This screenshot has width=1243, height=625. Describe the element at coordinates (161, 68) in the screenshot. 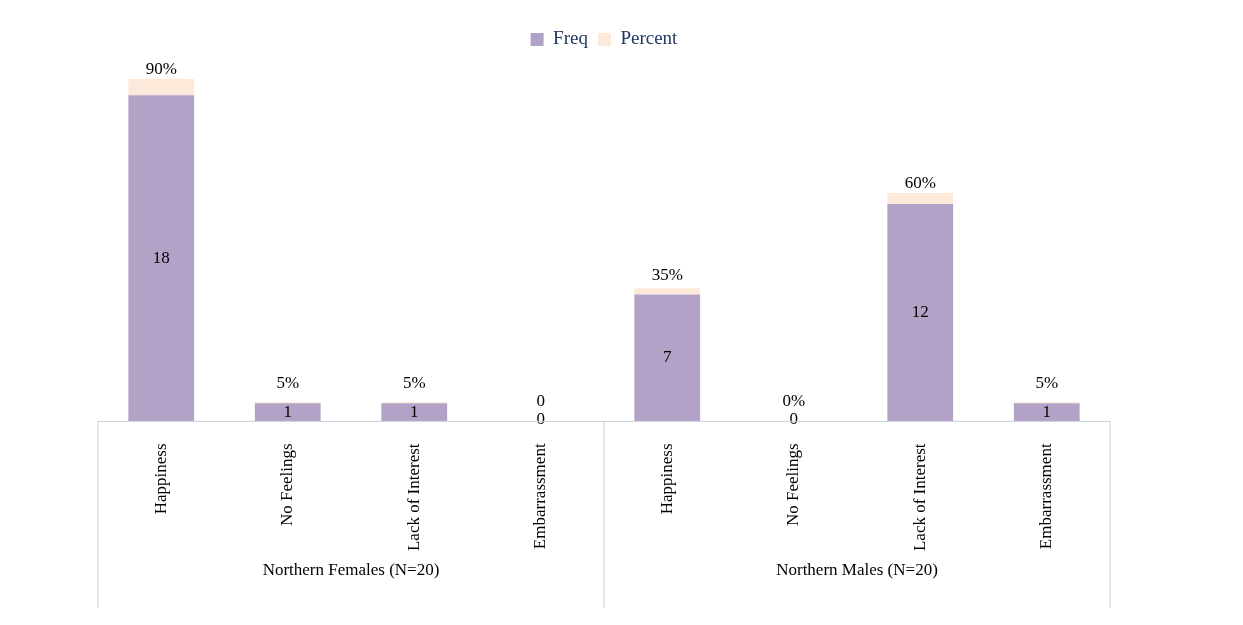

I see `data-label: 90%` at that location.